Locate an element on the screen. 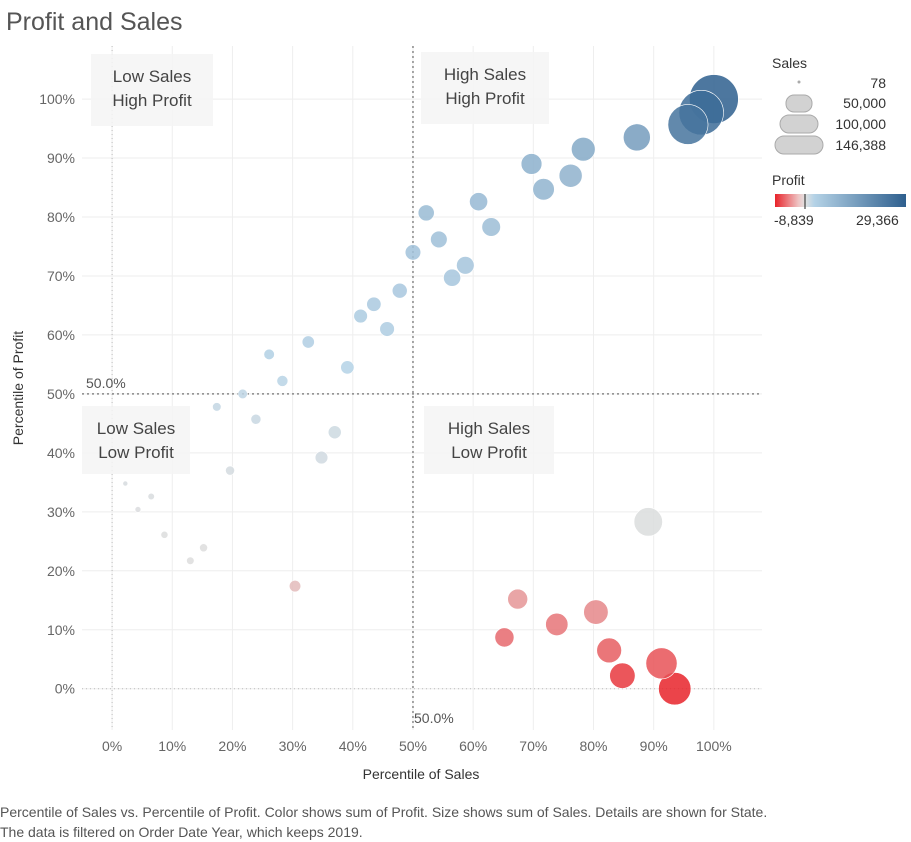  size-legend-shapes is located at coordinates (799, 117).